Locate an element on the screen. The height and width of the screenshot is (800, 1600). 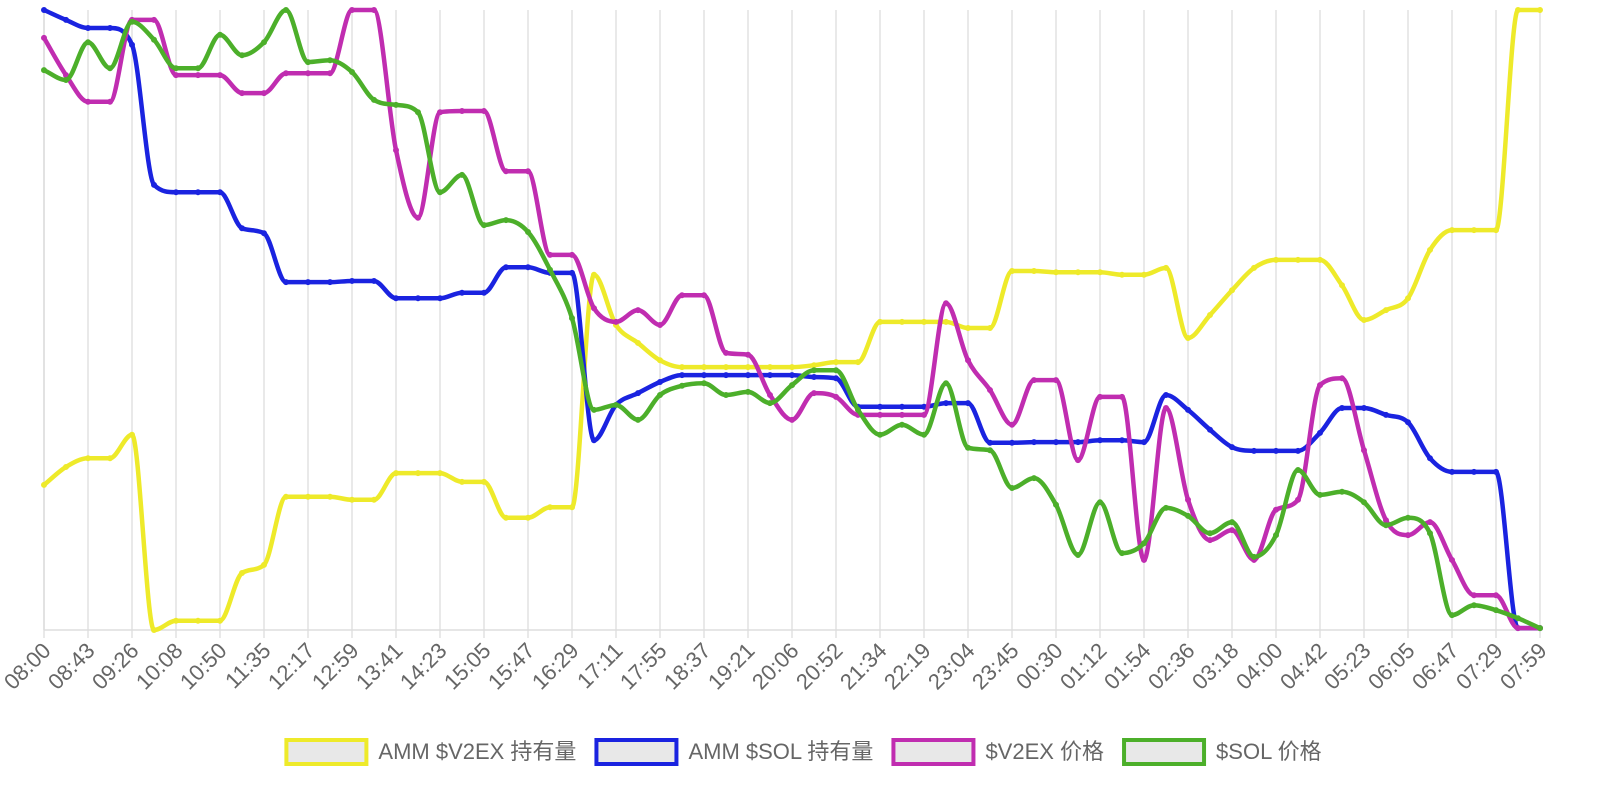
x-tick-label: 04:00 is located at coordinates (1259, 666).